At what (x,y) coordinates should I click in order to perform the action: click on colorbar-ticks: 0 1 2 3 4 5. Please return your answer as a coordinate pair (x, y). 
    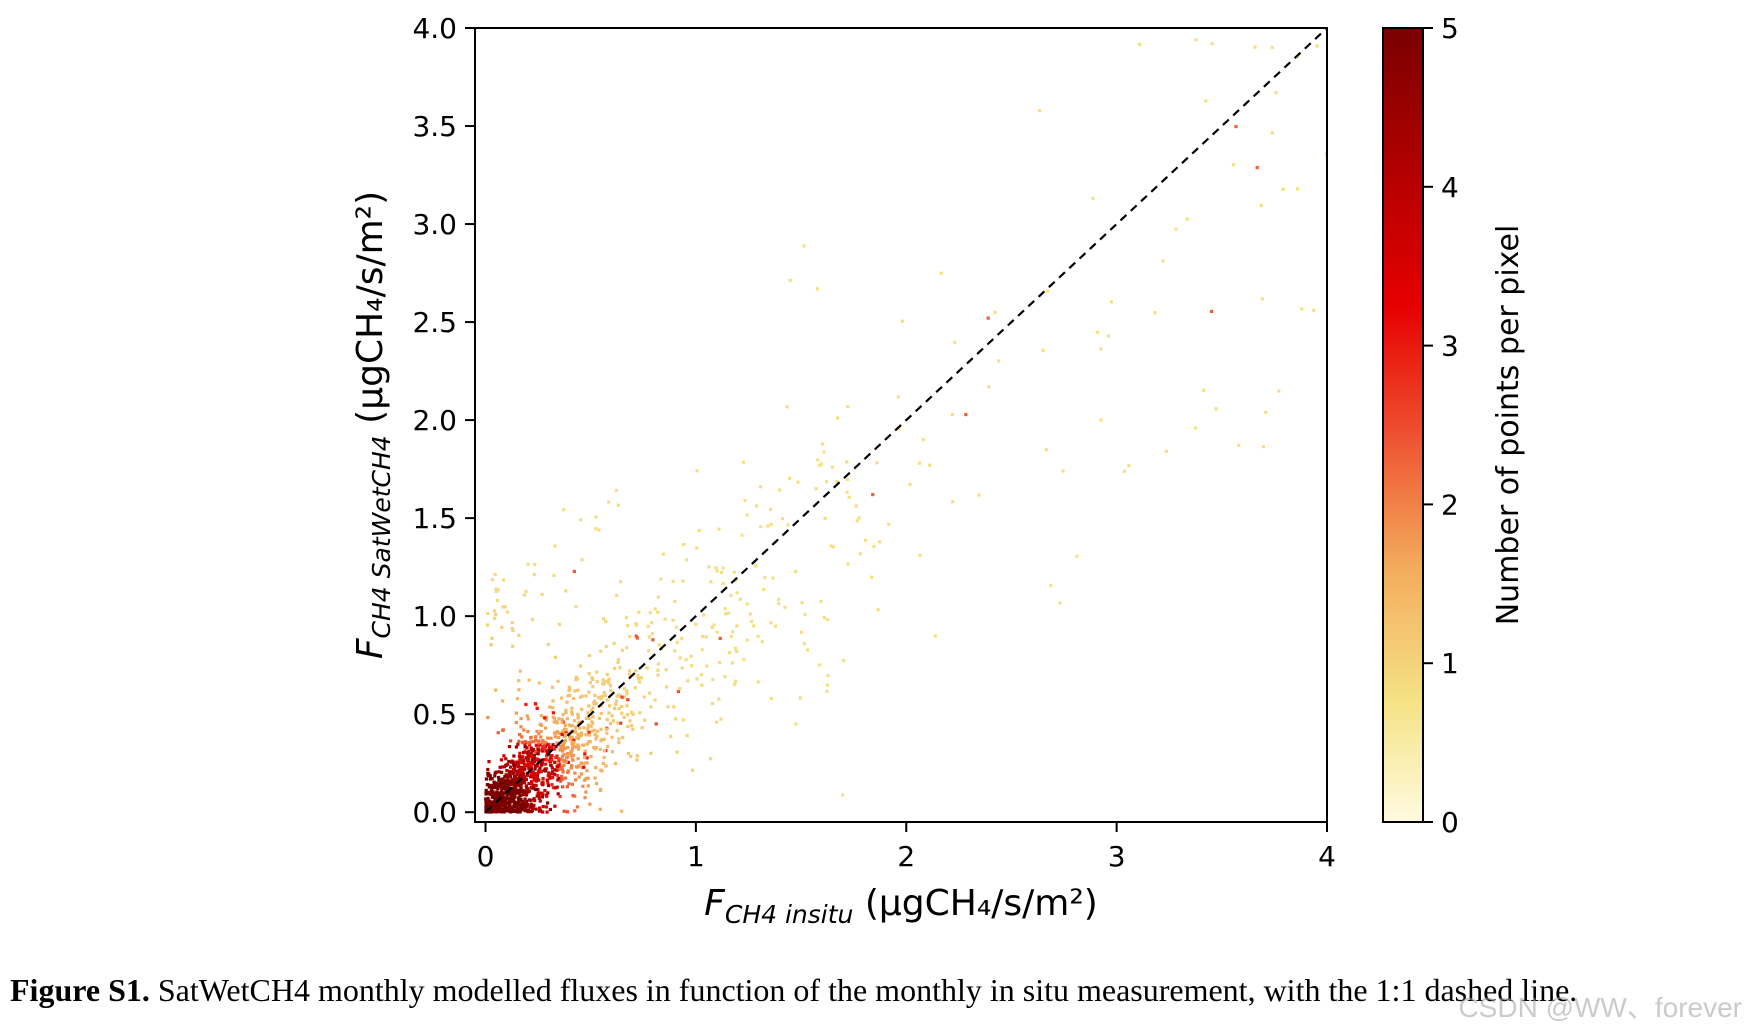
    Looking at the image, I should click on (1441, 425).